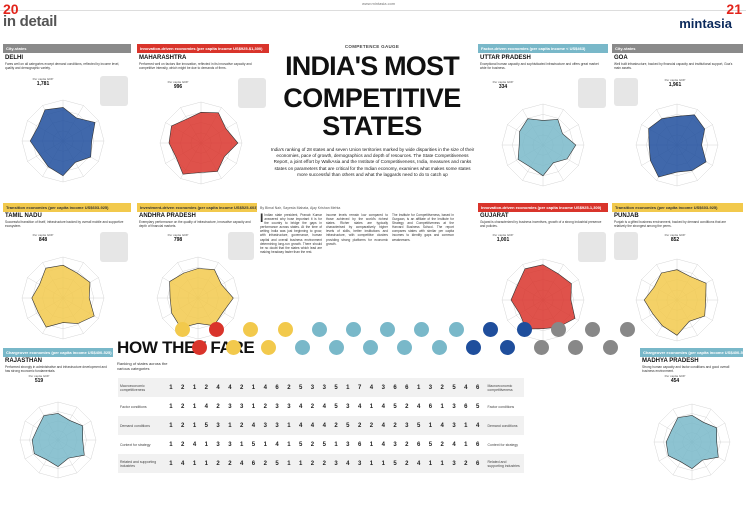 This screenshot has width=746, height=509. Describe the element at coordinates (372, 126) in the screenshot. I see `headline-line-3: STATES` at that location.